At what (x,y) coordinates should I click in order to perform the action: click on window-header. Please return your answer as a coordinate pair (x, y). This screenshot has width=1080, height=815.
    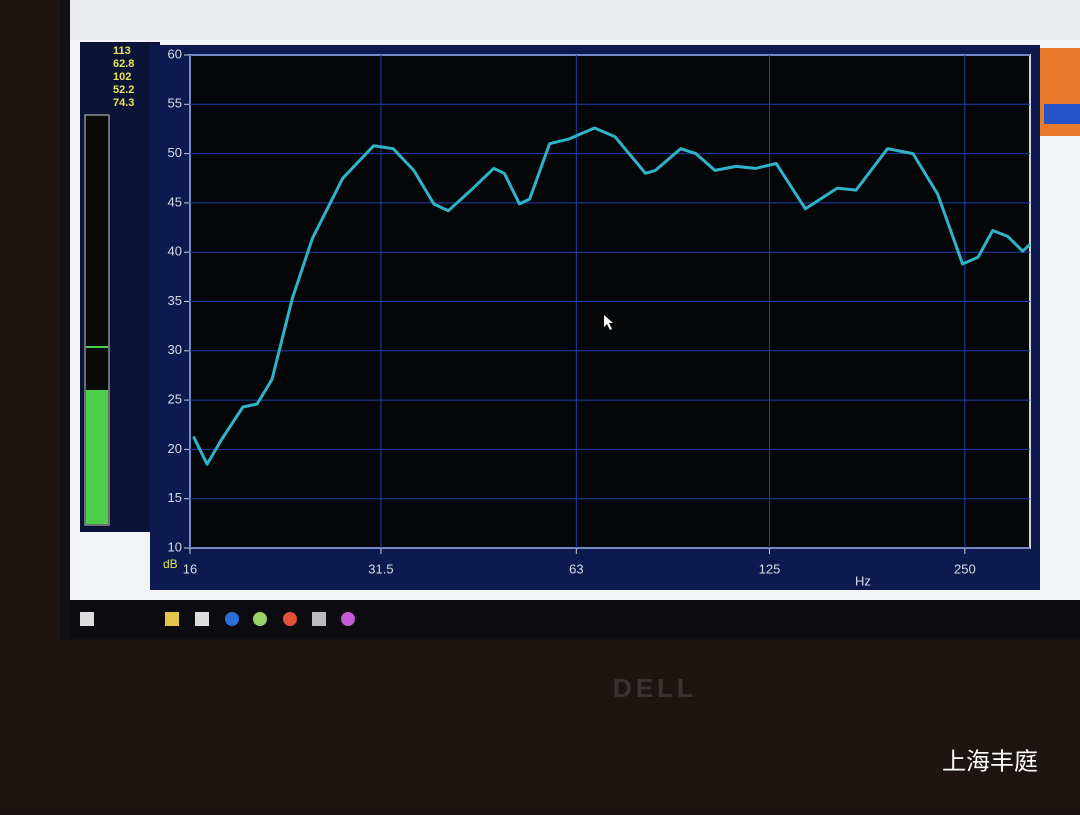
    Looking at the image, I should click on (575, 20).